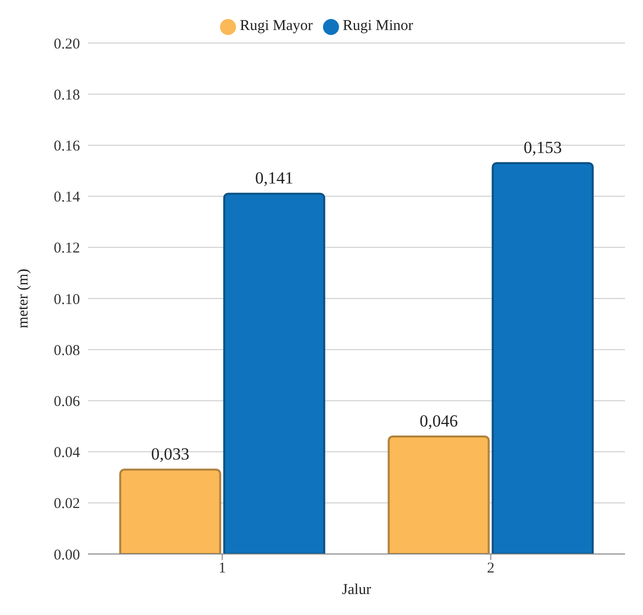 The width and height of the screenshot is (643, 615). Describe the element at coordinates (170, 454) in the screenshot. I see `data-label: 0,033` at that location.